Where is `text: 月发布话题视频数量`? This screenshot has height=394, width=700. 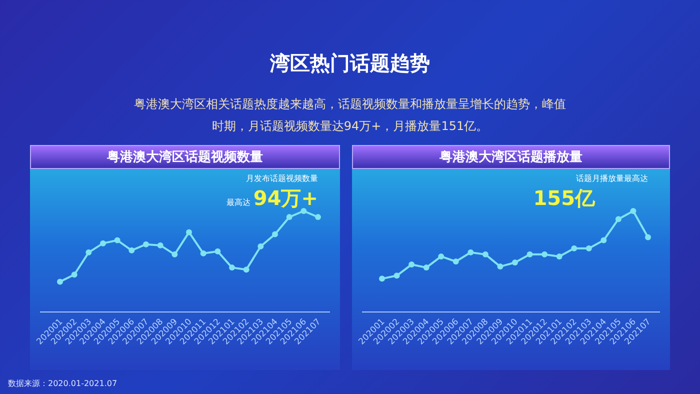
text: 月发布话题视频数量 is located at coordinates (282, 178).